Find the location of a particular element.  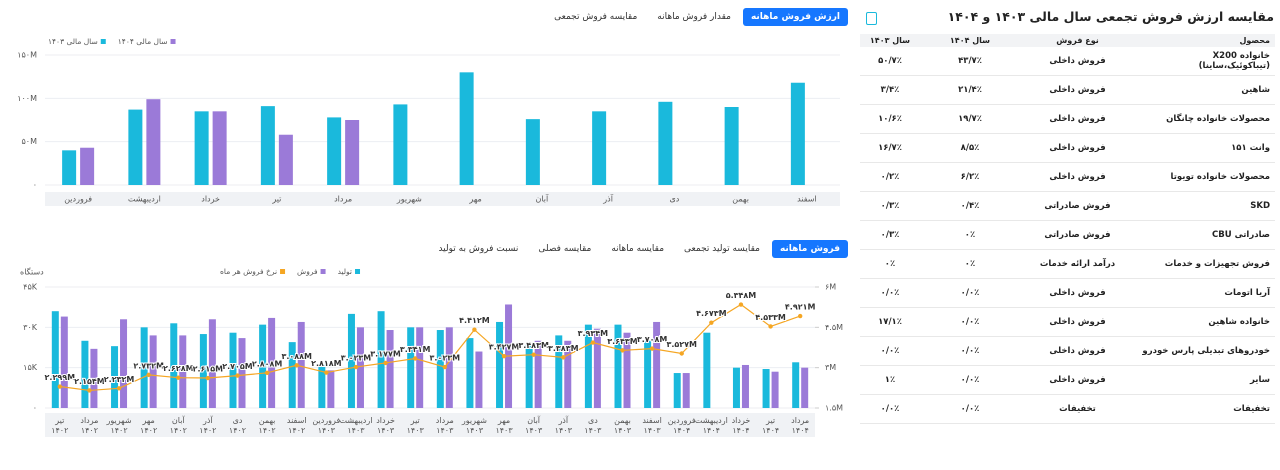

data-label: ۲.۱۵۴M is located at coordinates (89, 381).